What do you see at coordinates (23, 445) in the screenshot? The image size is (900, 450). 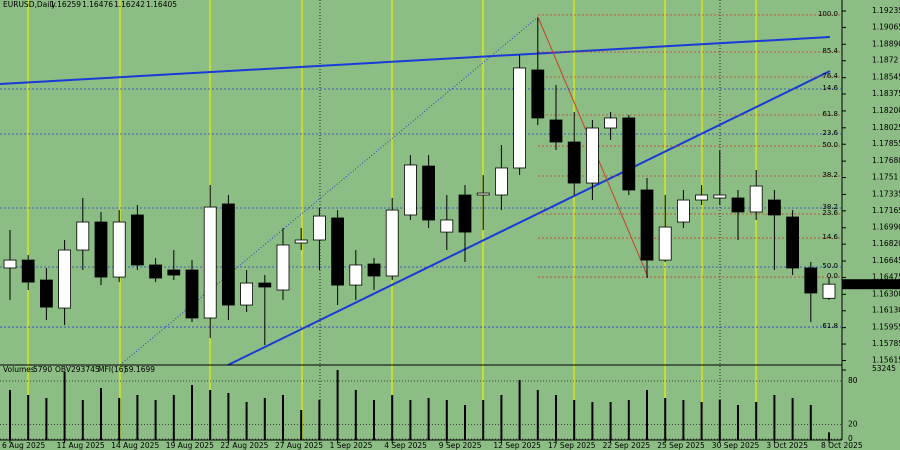 I see `x-tick-label: 6 Aug 2025` at bounding box center [23, 445].